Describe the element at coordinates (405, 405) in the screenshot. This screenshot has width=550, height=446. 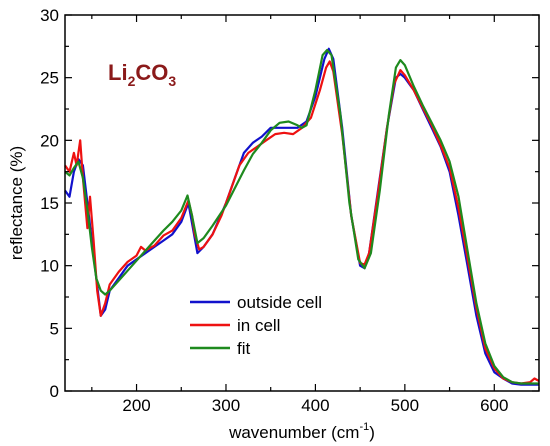
I see `x-tick-label-500: 500` at that location.